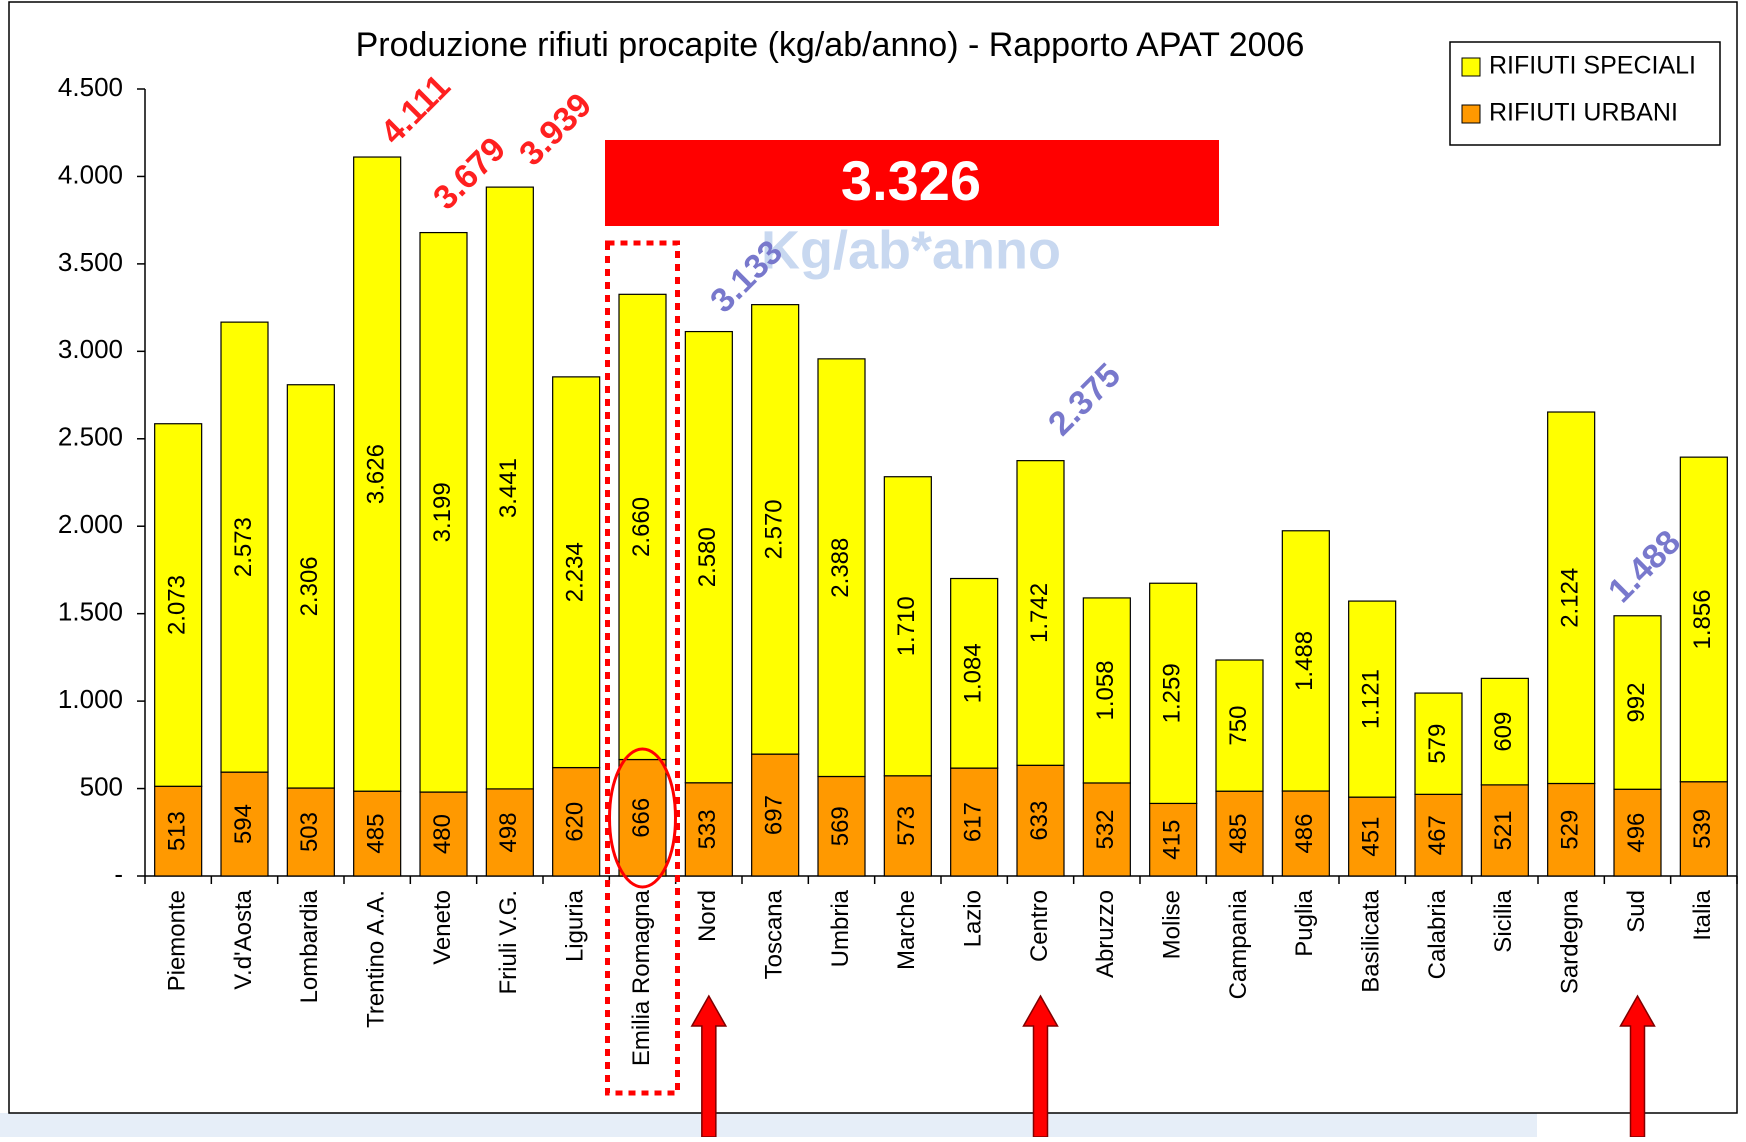  Describe the element at coordinates (177, 605) in the screenshot. I see `bar-value-label: 2.073` at that location.